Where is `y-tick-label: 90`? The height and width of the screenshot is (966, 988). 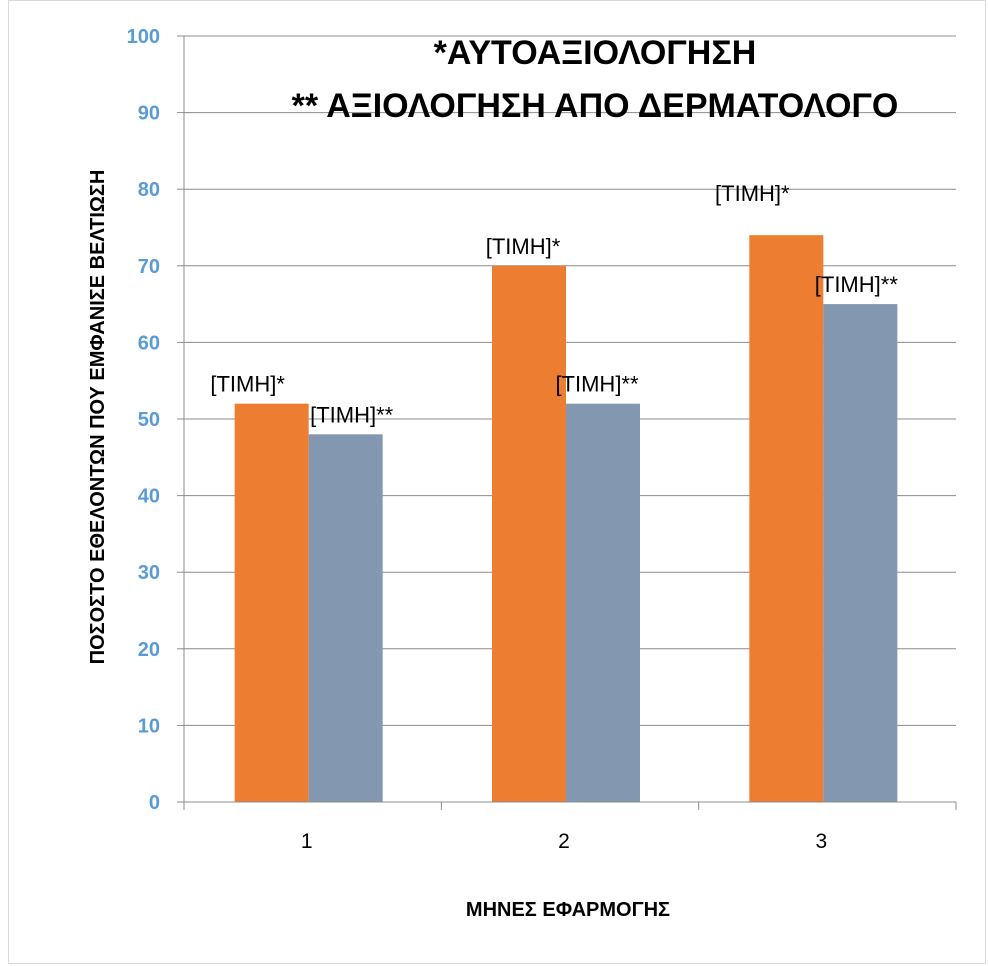
y-tick-label: 90 is located at coordinates (149, 114).